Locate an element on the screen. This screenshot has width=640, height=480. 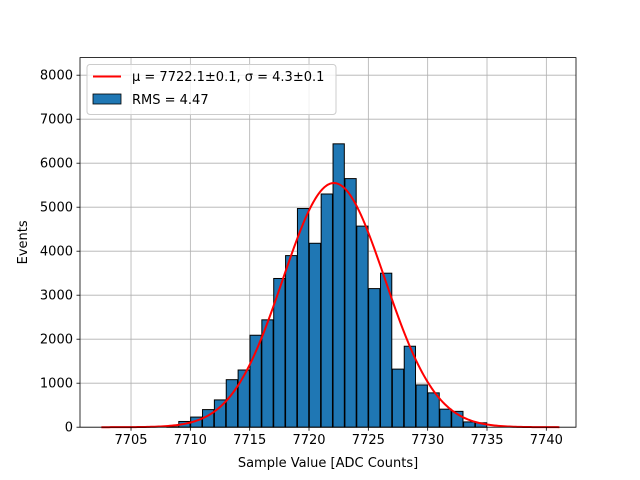
x-tick-label: 7735 is located at coordinates (486, 440).